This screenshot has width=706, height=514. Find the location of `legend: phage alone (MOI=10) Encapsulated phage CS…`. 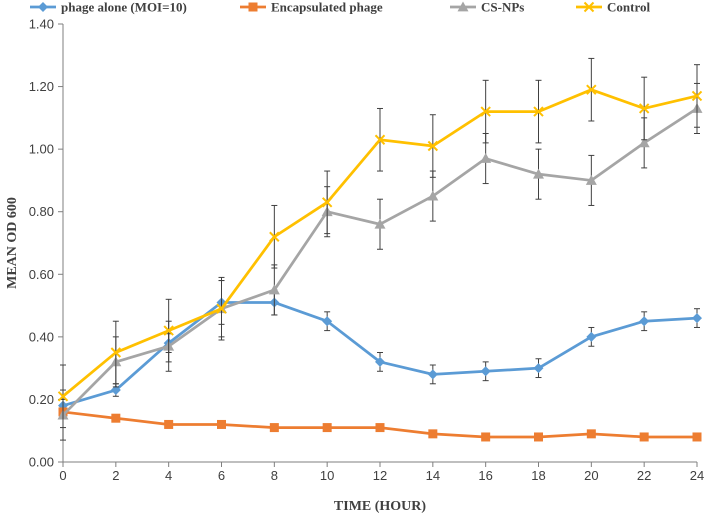

legend: phage alone (MOI=10) Encapsulated phage CS… is located at coordinates (340, 7).